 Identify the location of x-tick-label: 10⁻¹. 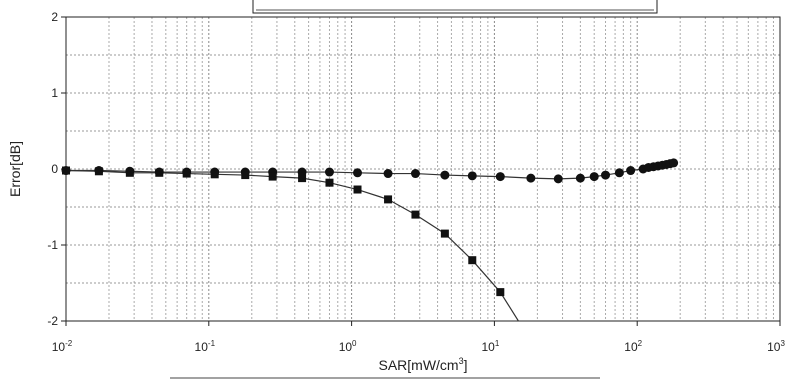
(205, 346).